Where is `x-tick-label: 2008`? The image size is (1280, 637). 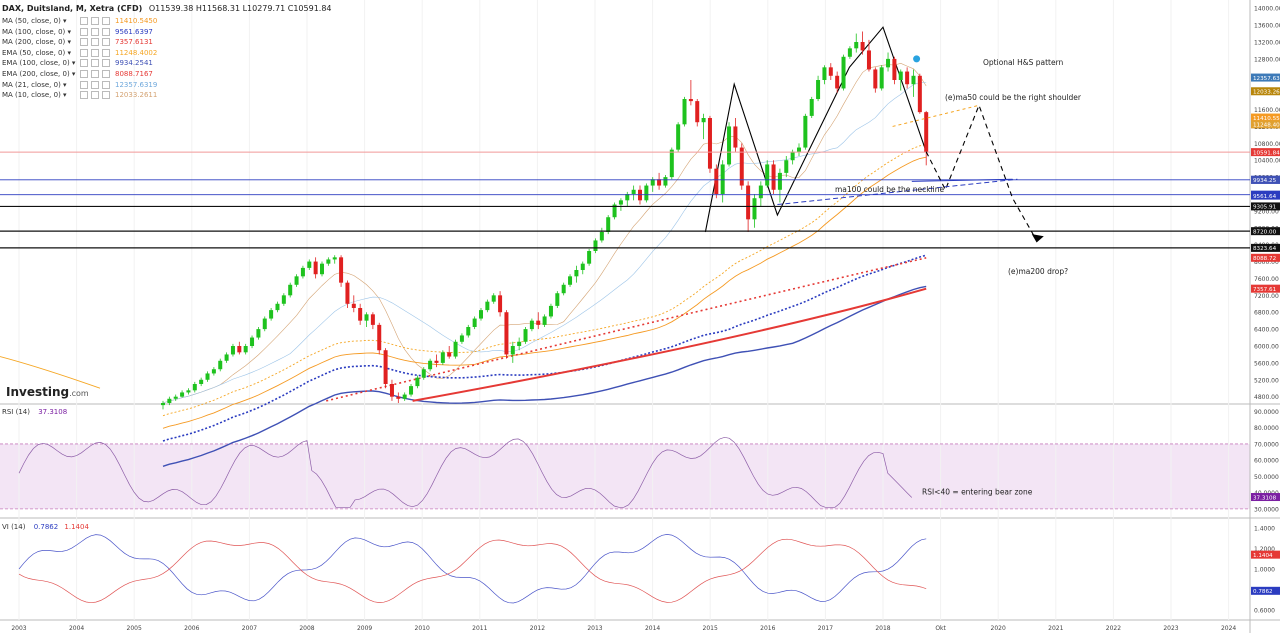
x-tick-label: 2008 is located at coordinates (306, 628).